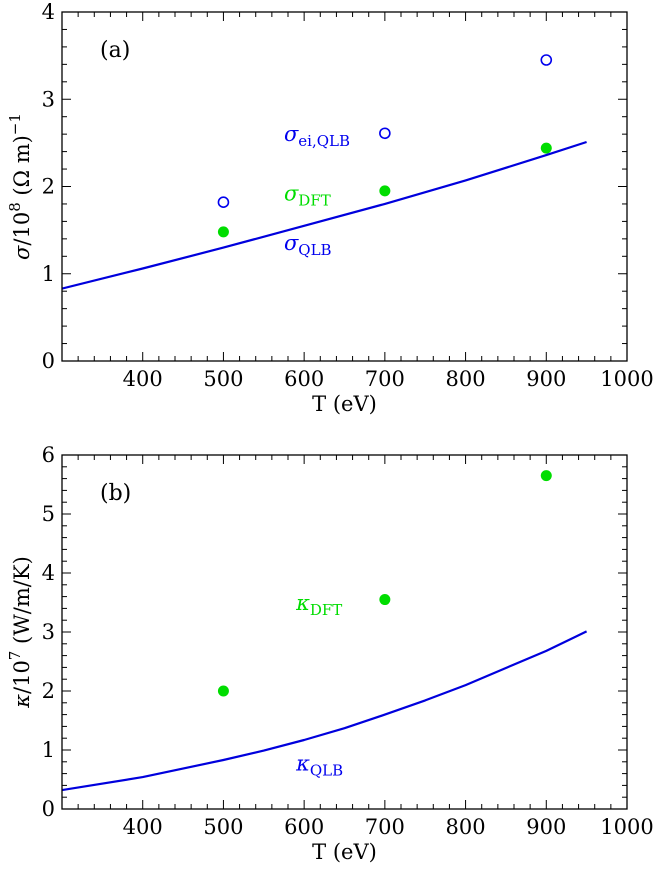  I want to click on series-annotation: κDFT, so click(318, 605).